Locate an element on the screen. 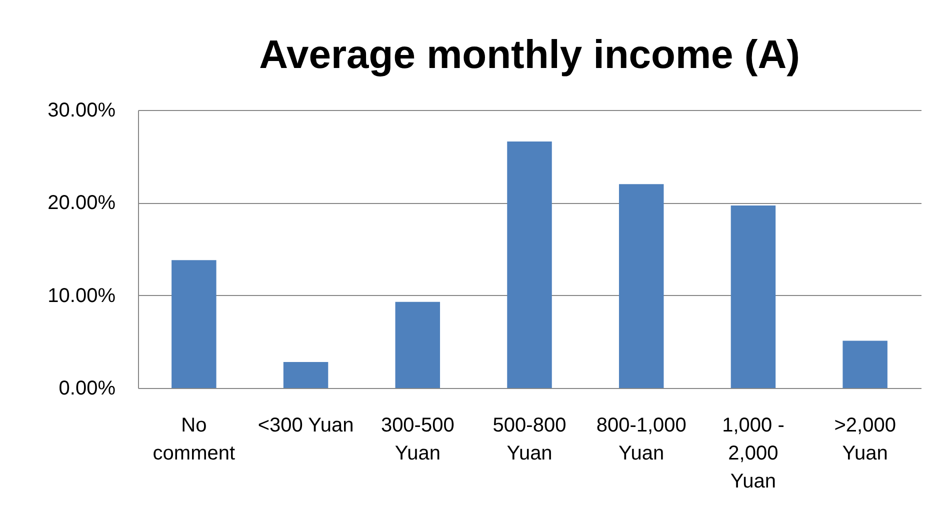 This screenshot has width=937, height=513. x-tick-label: 1,000 - 2,000 Yuan is located at coordinates (753, 453).